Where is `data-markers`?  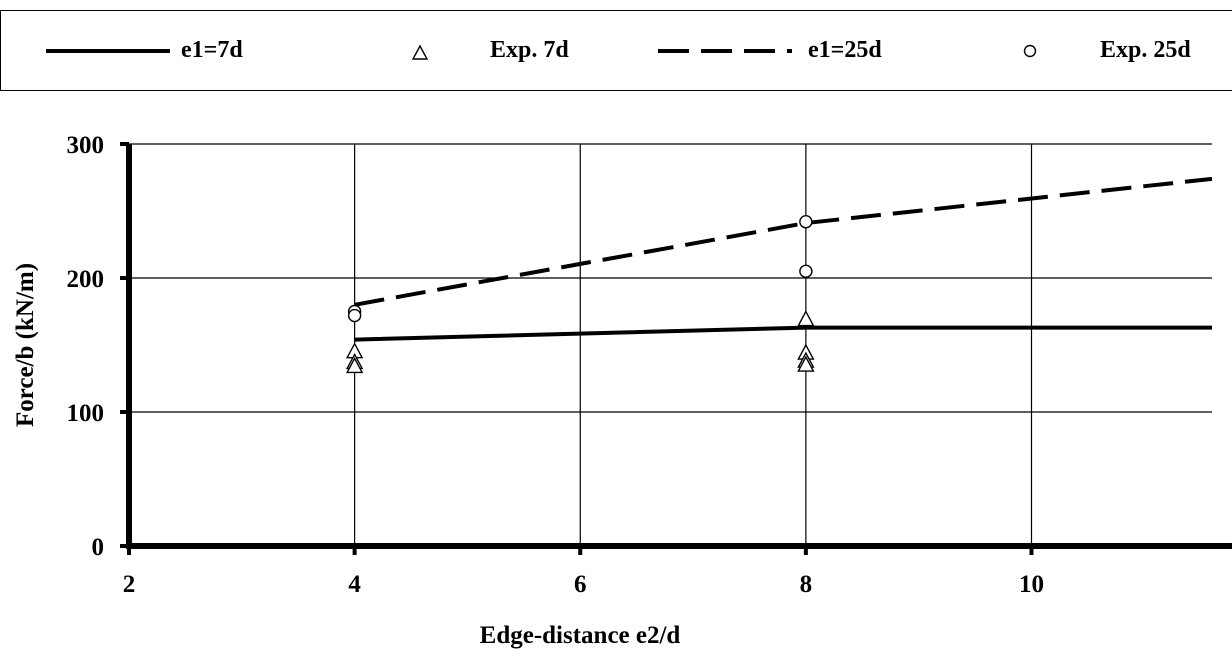 data-markers is located at coordinates (580, 294).